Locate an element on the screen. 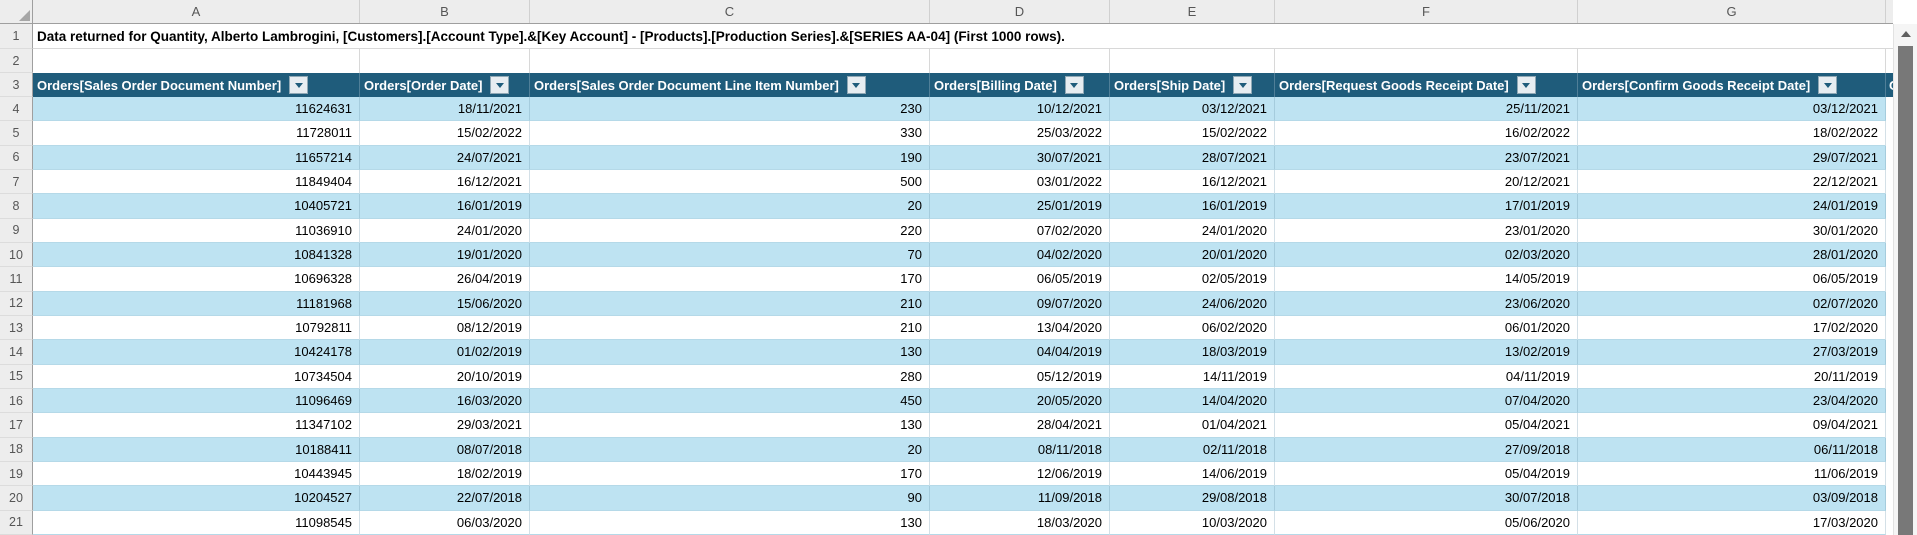 The height and width of the screenshot is (535, 1917). table-cell: 03/12/2021 is located at coordinates (1192, 109).